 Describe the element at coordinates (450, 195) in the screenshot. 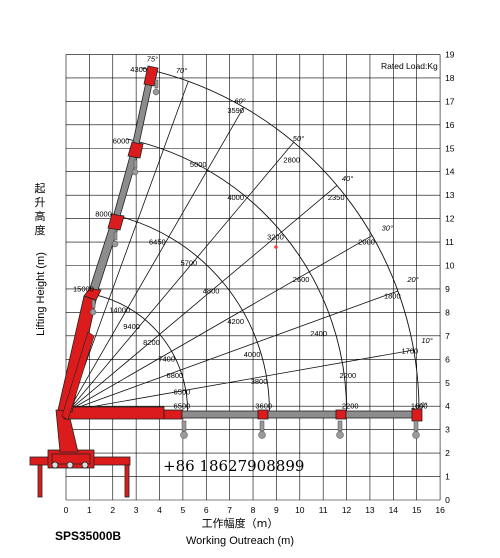

I see `y-tick-label: 13` at that location.